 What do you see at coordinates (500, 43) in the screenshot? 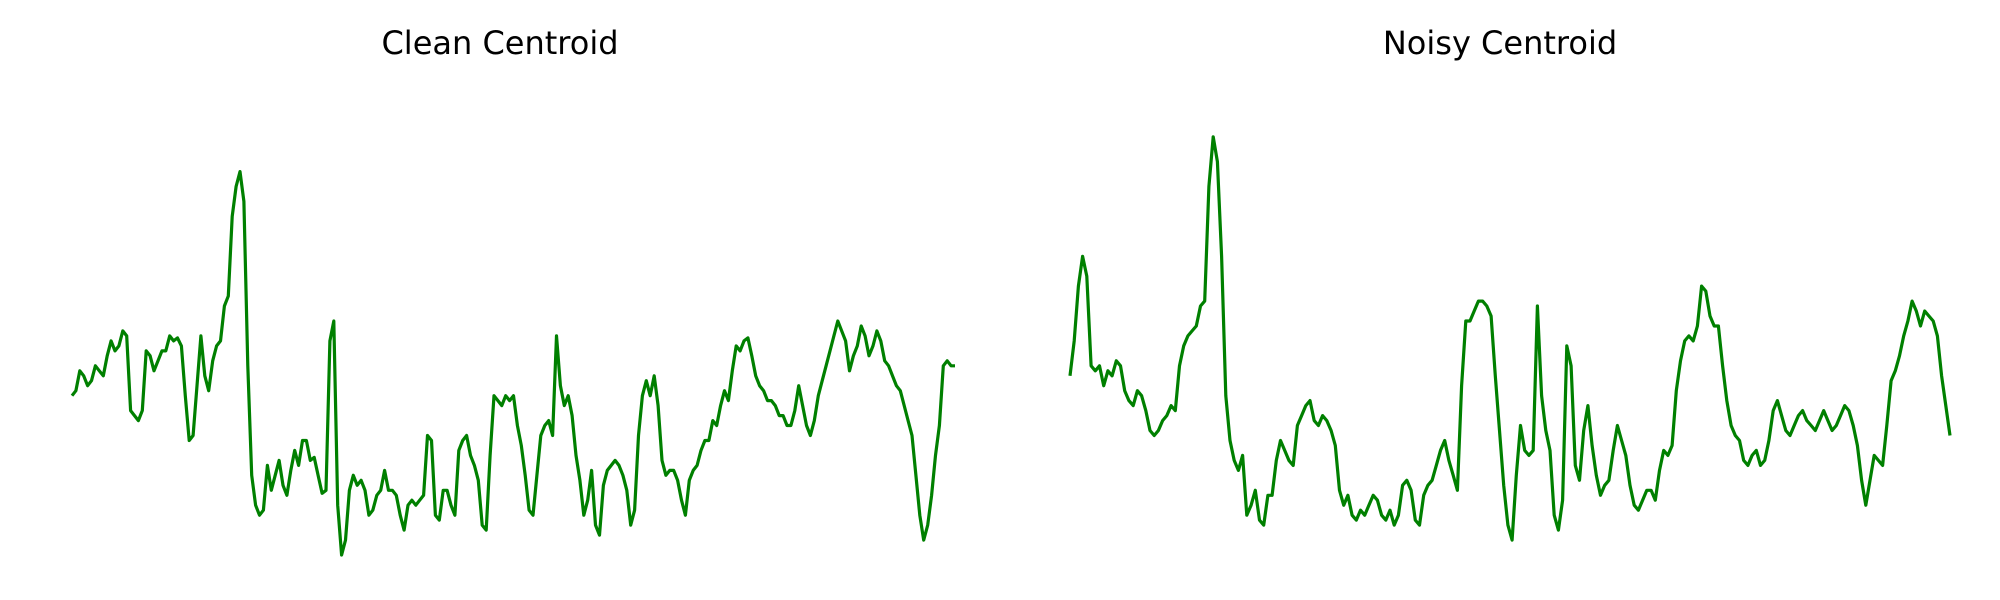
I see `chart-title: Clean Centroid` at bounding box center [500, 43].